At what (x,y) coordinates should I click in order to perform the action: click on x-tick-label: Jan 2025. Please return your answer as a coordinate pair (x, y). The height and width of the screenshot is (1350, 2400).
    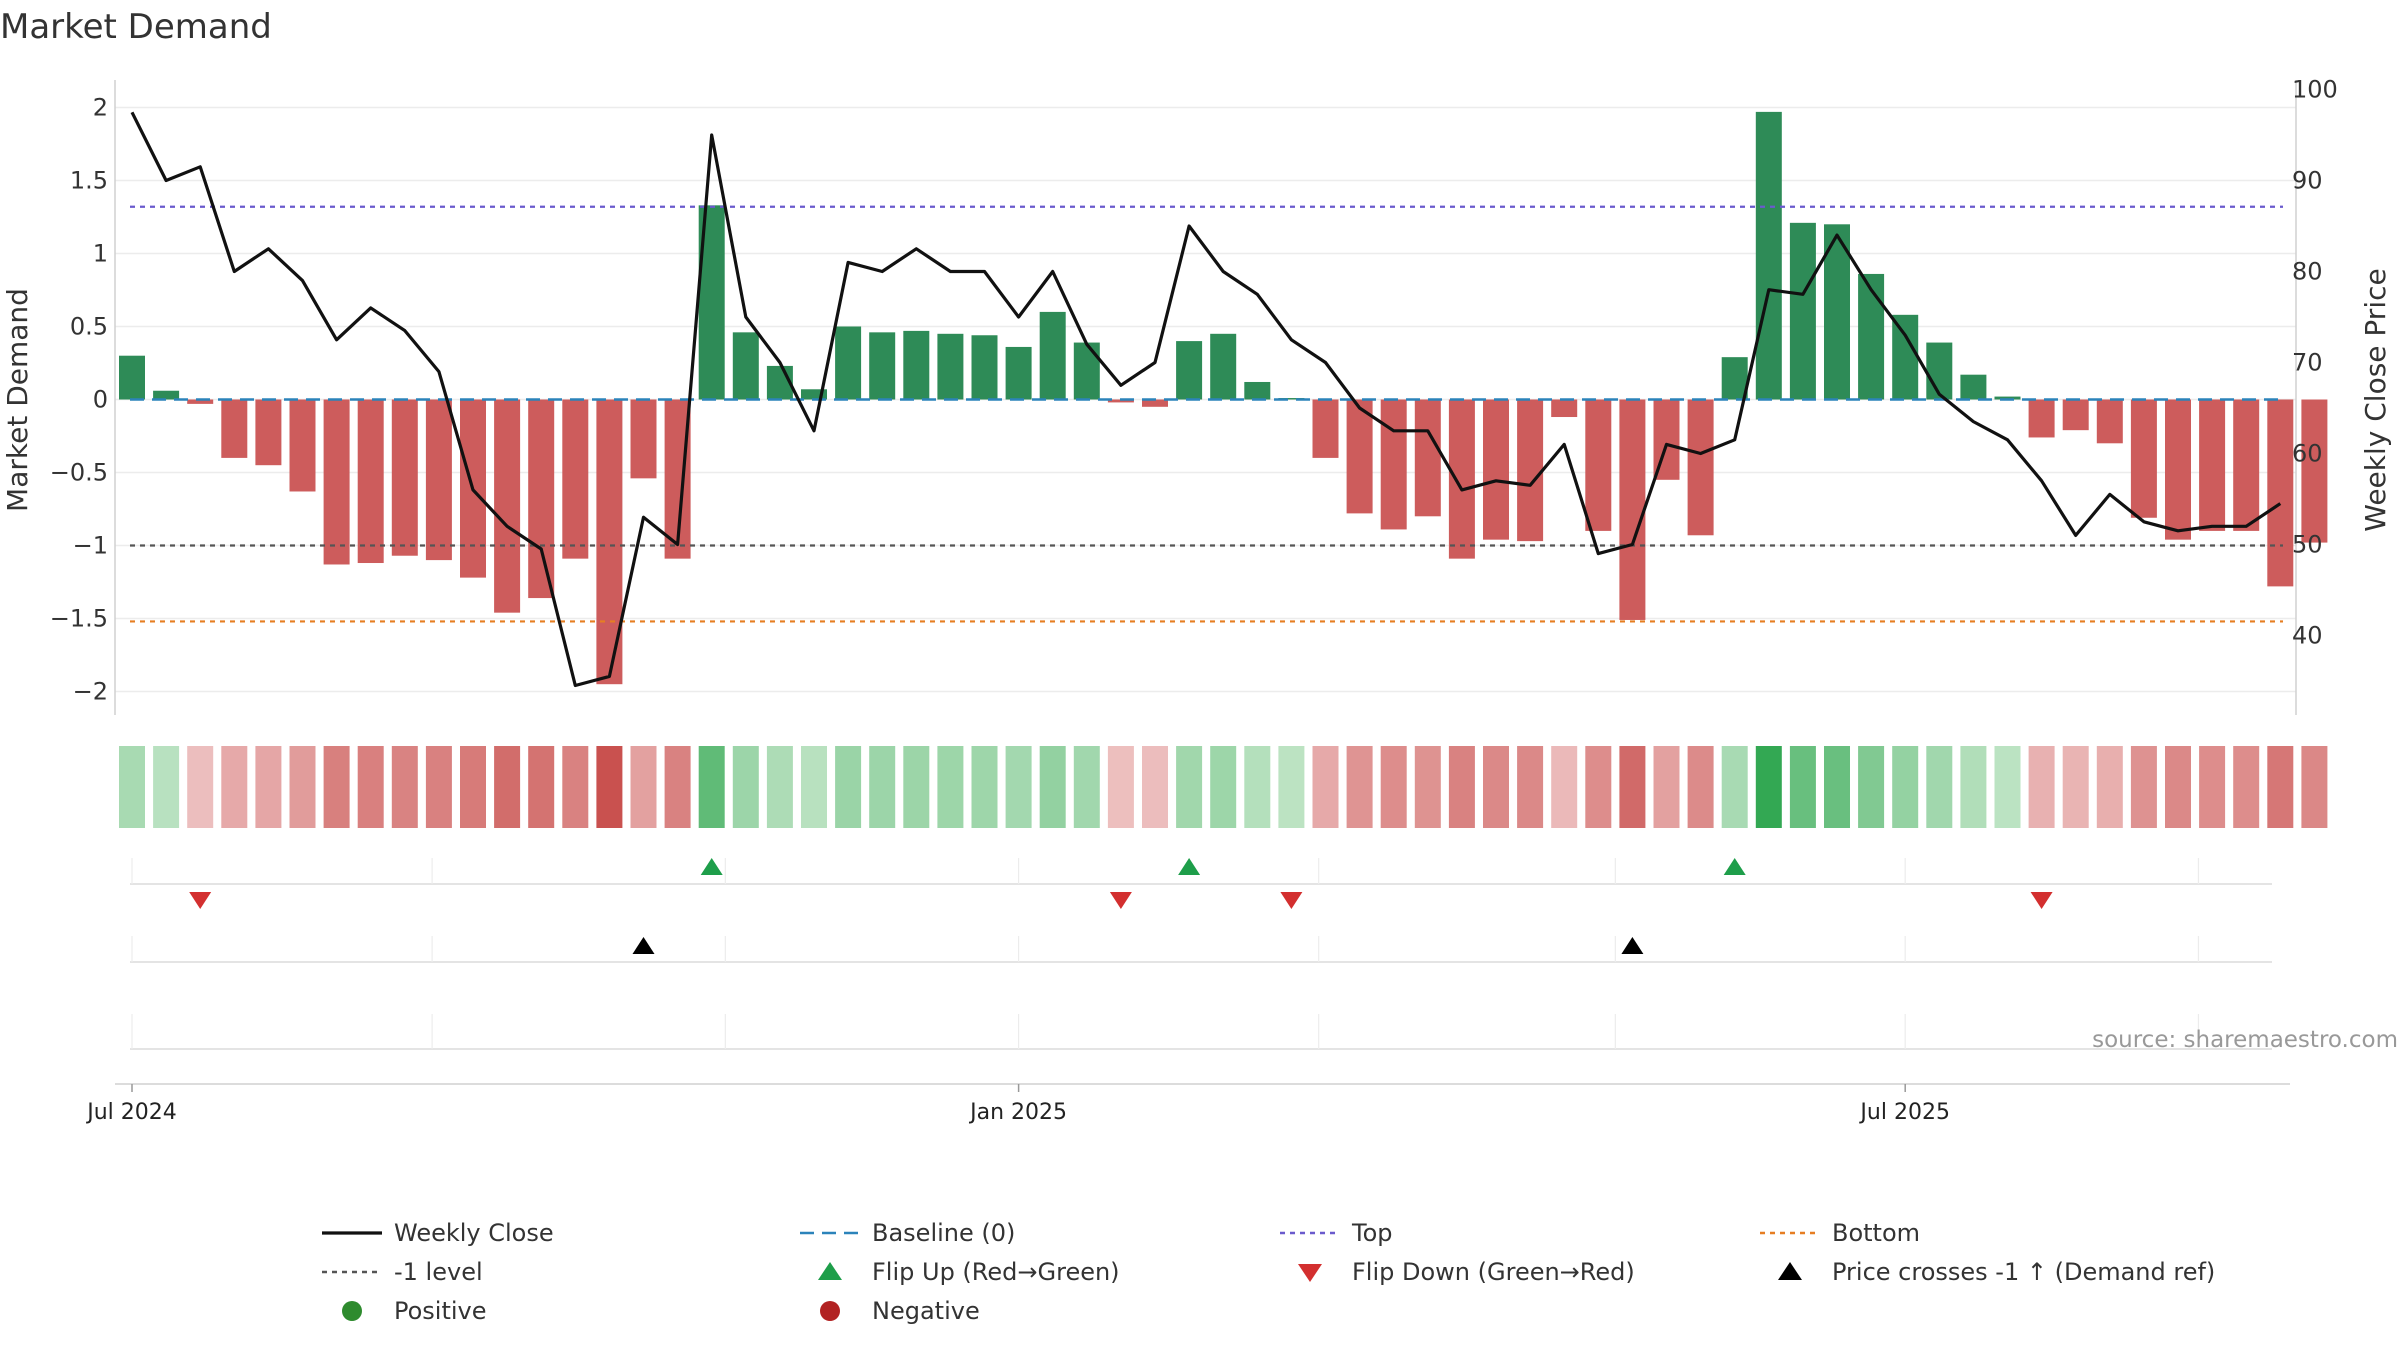
    Looking at the image, I should click on (1017, 1112).